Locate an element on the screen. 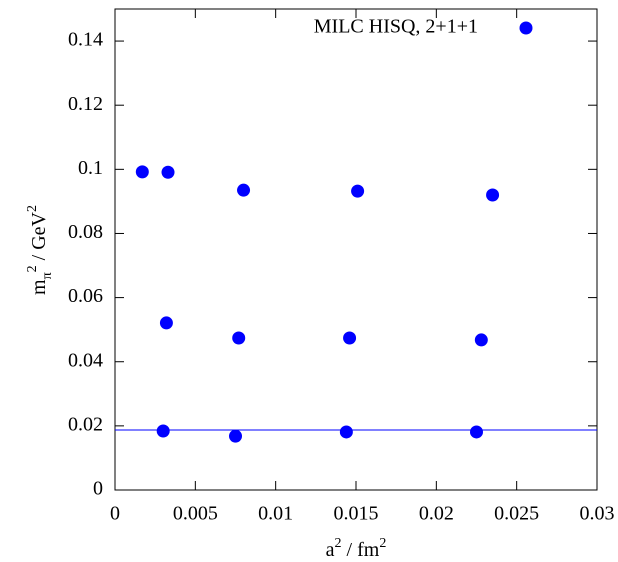  y-tick-label: 0.02 is located at coordinates (85, 424).